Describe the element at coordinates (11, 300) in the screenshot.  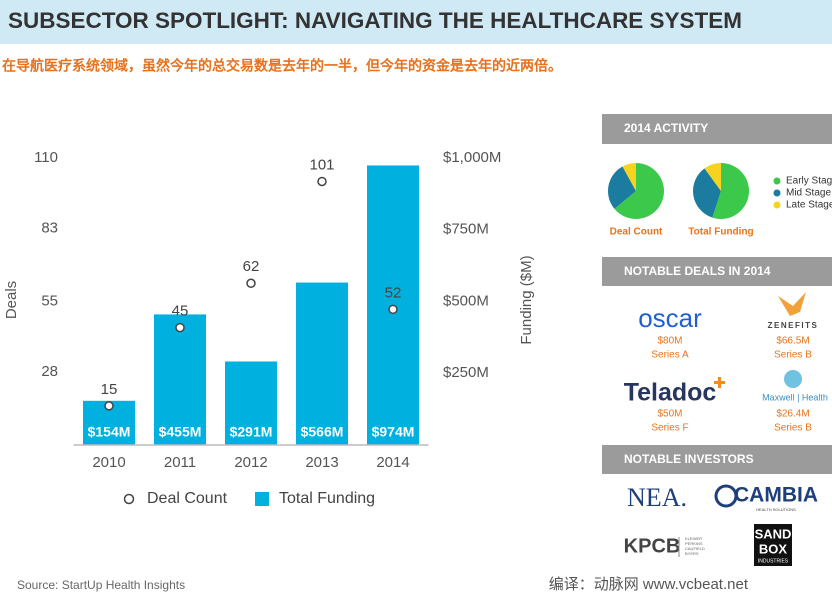
I see `y-axis-label: Deals` at that location.